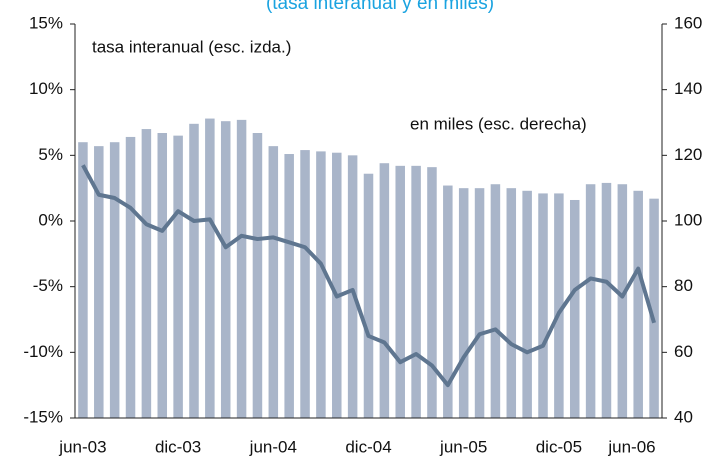 The width and height of the screenshot is (717, 459). What do you see at coordinates (46, 22) in the screenshot?
I see `y-tick-label: 15%` at bounding box center [46, 22].